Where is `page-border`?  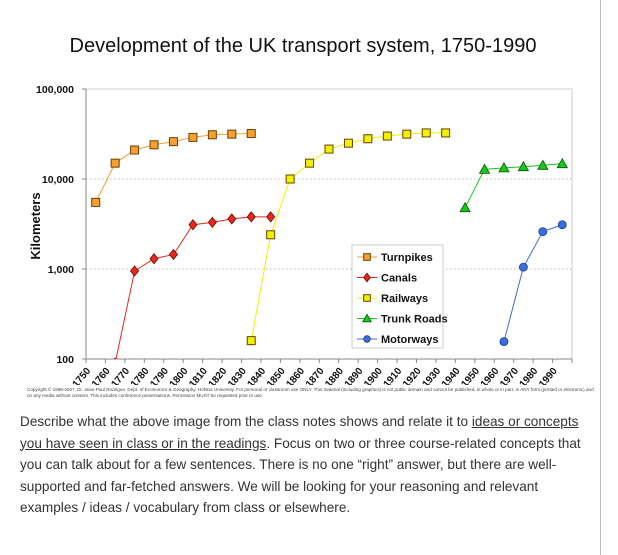
page-border is located at coordinates (600, 277).